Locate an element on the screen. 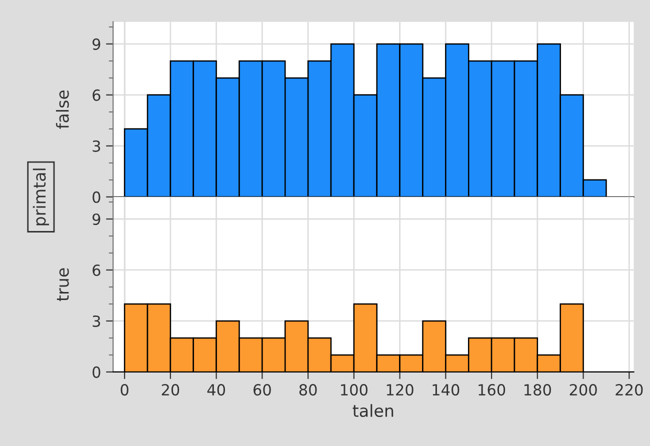 This screenshot has width=650, height=446. x-tick-label: 160 is located at coordinates (492, 390).